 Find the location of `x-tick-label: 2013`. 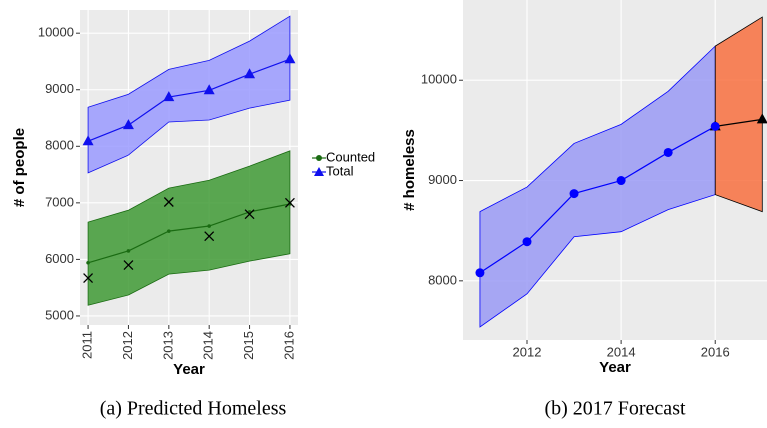

x-tick-label: 2013 is located at coordinates (167, 345).